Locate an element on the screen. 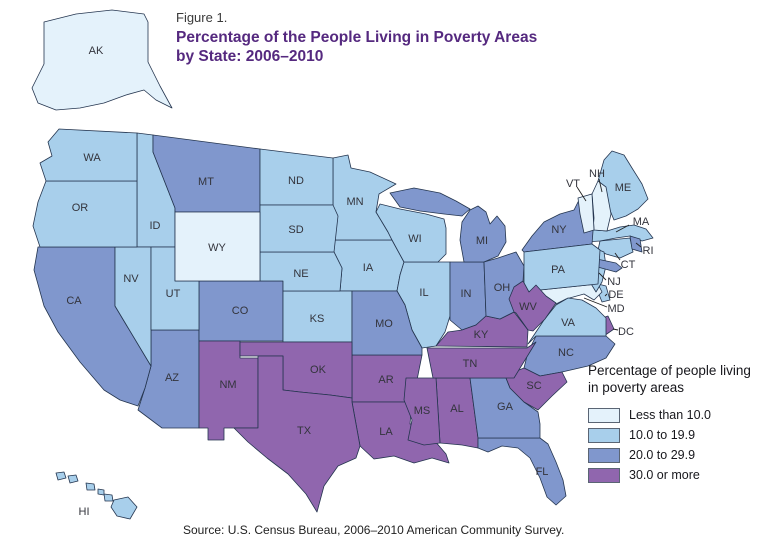 This screenshot has width=768, height=549. state-label-NV: NV is located at coordinates (131, 279).